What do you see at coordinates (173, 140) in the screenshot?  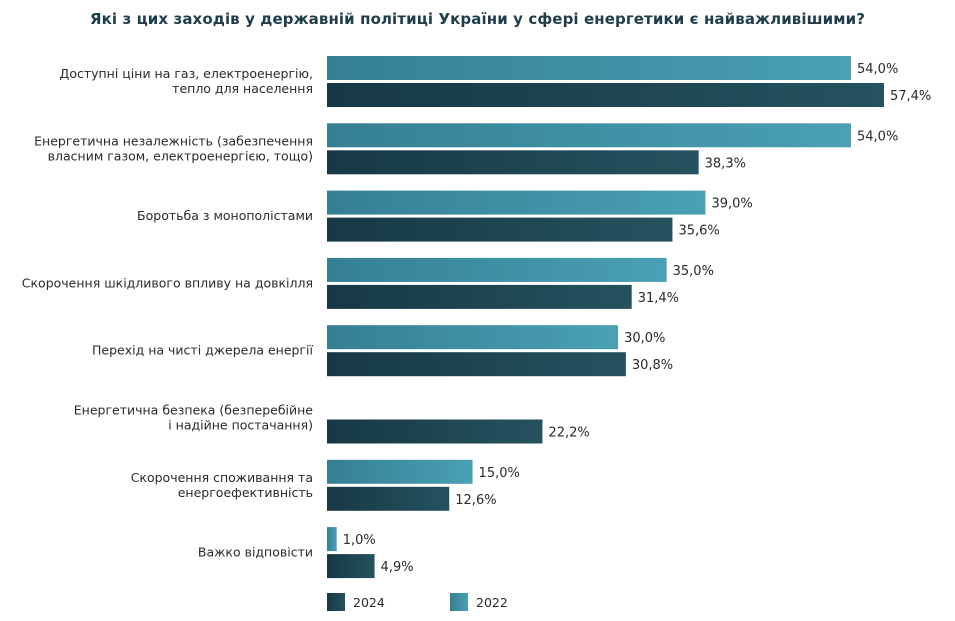 I see `category-label-2-line-1: Енергетична незалежність (забезпечення` at bounding box center [173, 140].